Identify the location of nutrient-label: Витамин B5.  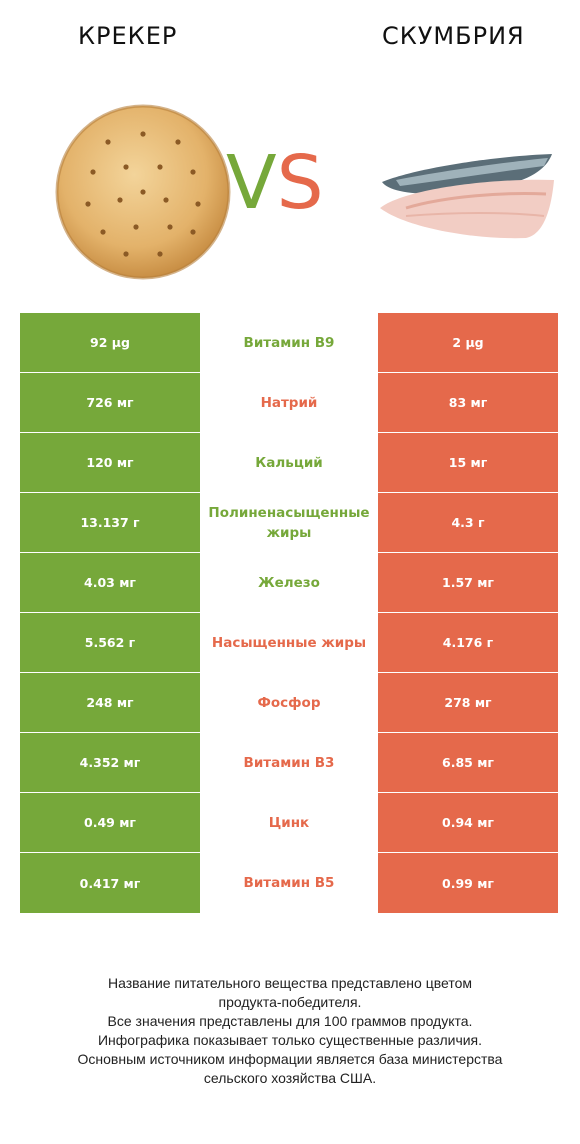
(289, 883).